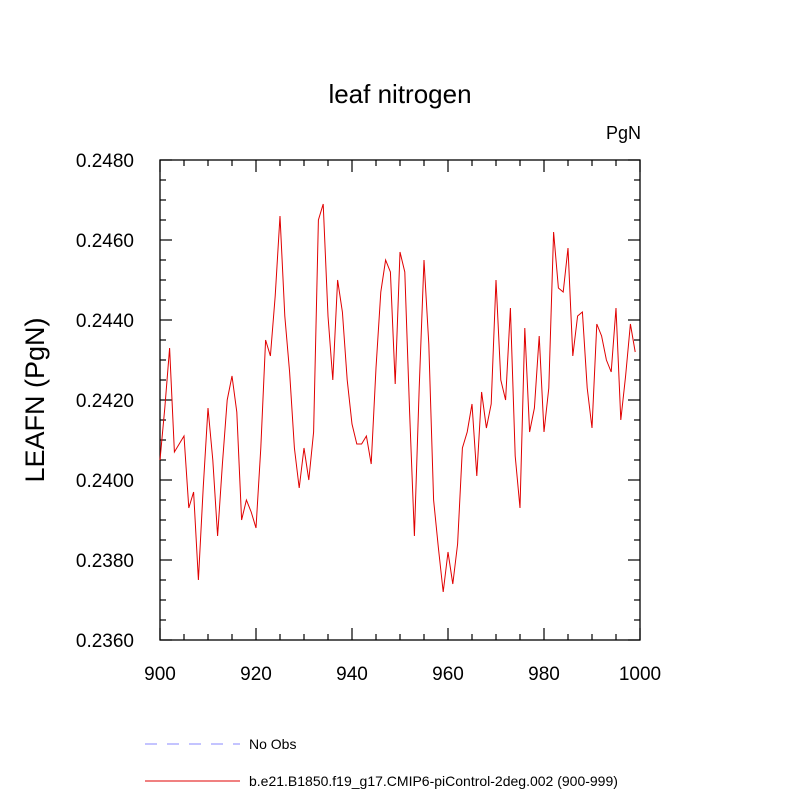 This screenshot has height=800, width=800. What do you see at coordinates (105, 321) in the screenshot?
I see `y-tick-label: 0.2440` at bounding box center [105, 321].